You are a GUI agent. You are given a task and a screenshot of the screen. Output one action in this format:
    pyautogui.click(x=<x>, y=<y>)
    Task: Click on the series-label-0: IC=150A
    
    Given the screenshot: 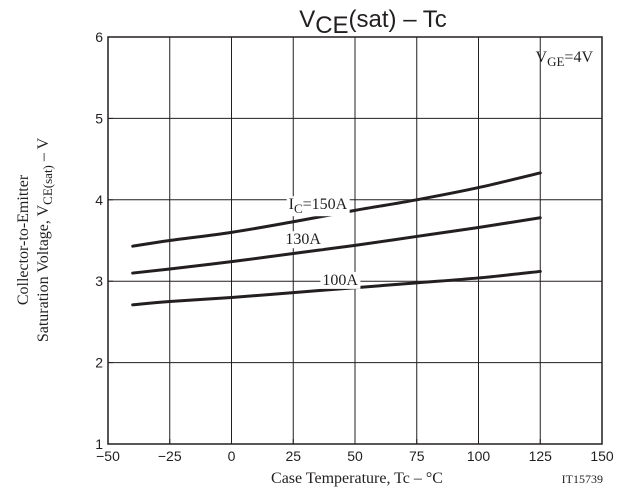 What is the action you would take?
    pyautogui.click(x=318, y=206)
    